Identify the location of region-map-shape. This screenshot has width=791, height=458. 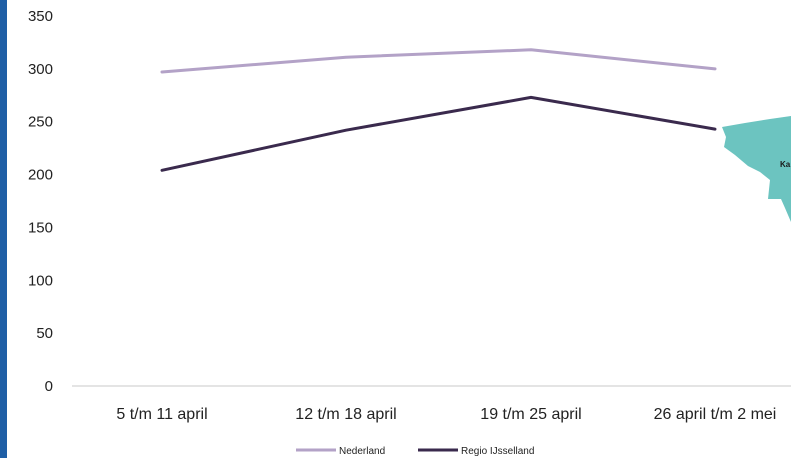
(756, 169).